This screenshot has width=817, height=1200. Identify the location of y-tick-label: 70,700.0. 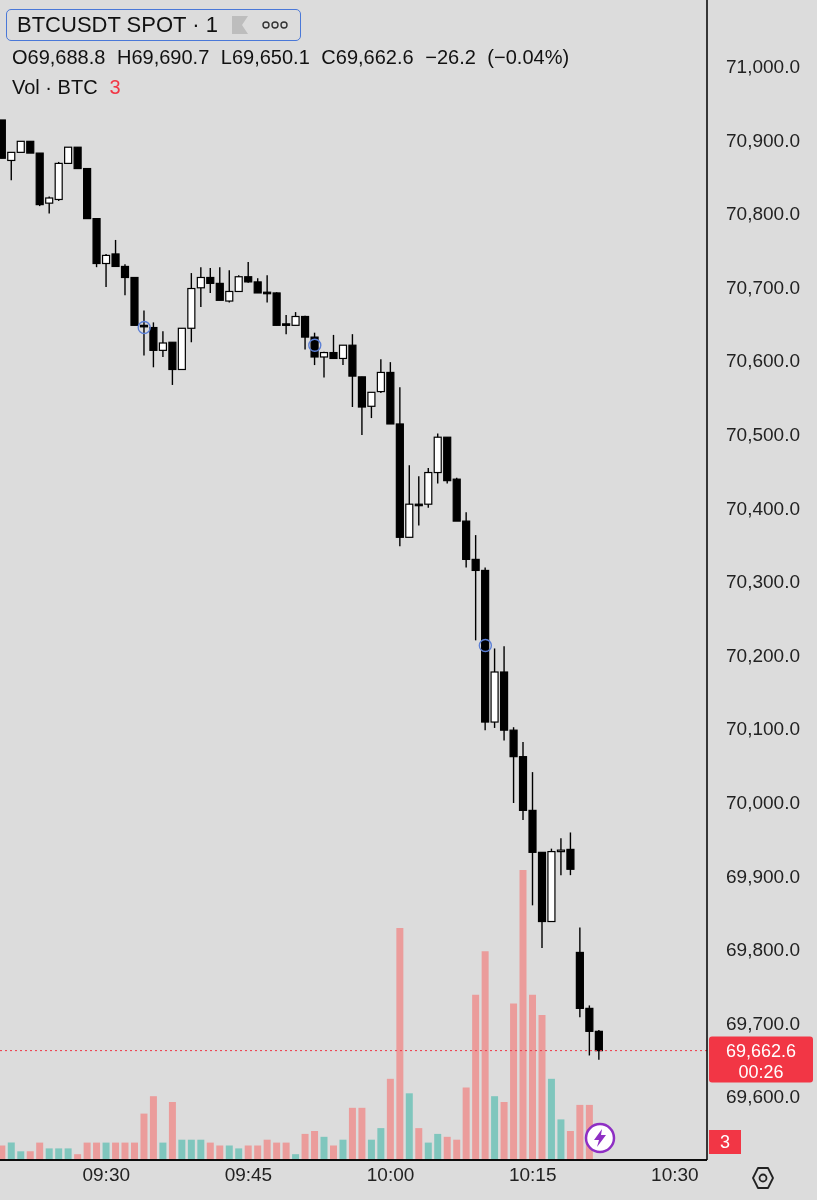
(763, 287).